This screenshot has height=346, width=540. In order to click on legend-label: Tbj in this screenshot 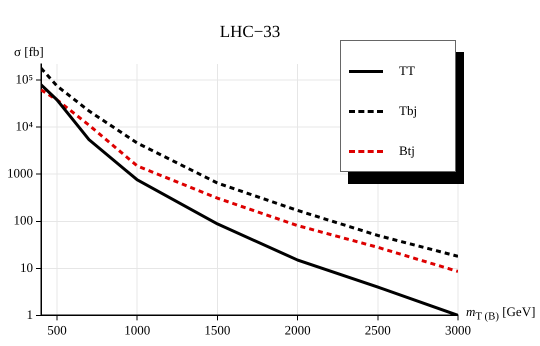, I will do `click(408, 111)`.